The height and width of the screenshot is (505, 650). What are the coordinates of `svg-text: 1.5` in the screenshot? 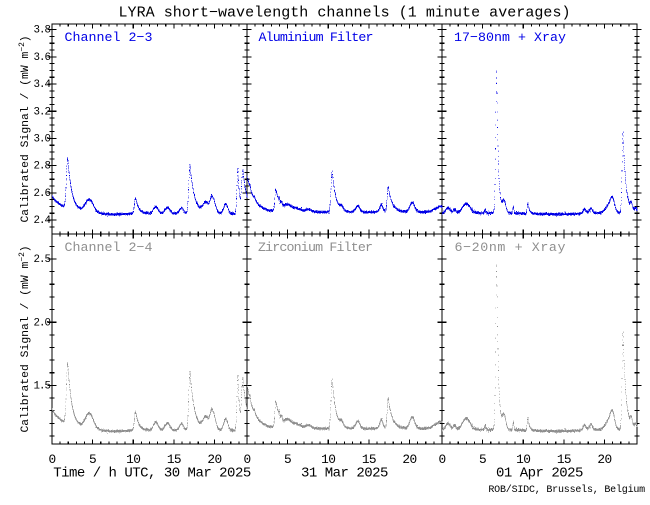 It's located at (42, 387).